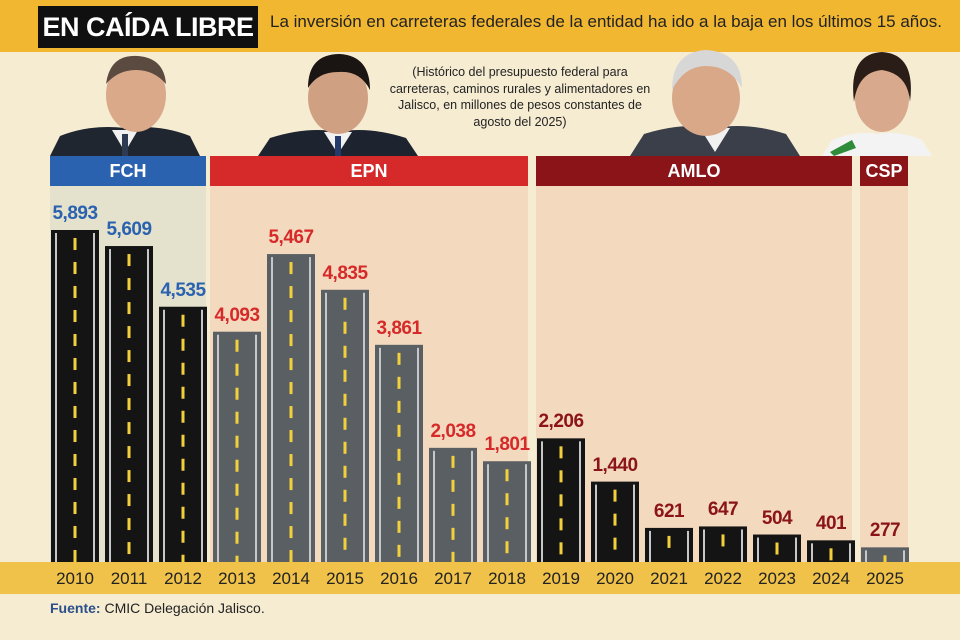  Describe the element at coordinates (561, 500) in the screenshot. I see `bar-2019` at that location.